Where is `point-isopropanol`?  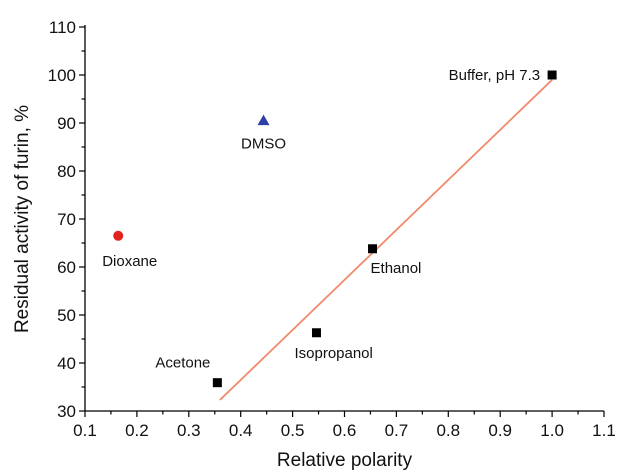
point-isopropanol is located at coordinates (316, 333).